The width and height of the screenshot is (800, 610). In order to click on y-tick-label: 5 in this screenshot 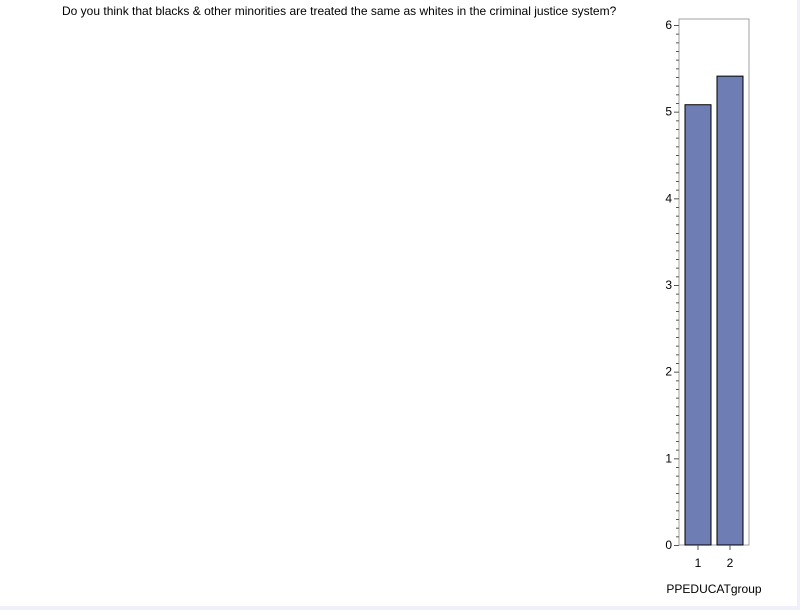, I will do `click(668, 112)`.